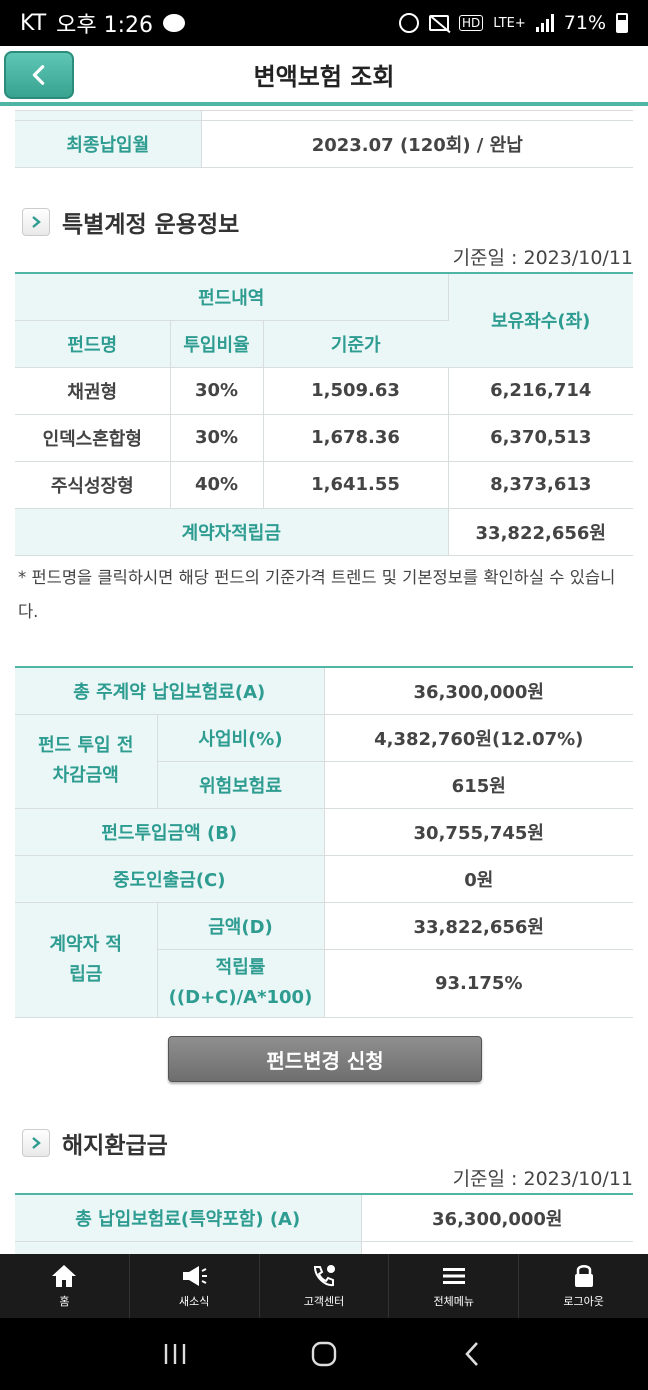 This screenshot has height=1390, width=648. Describe the element at coordinates (473, 1354) in the screenshot. I see `back-nav-icon` at that location.